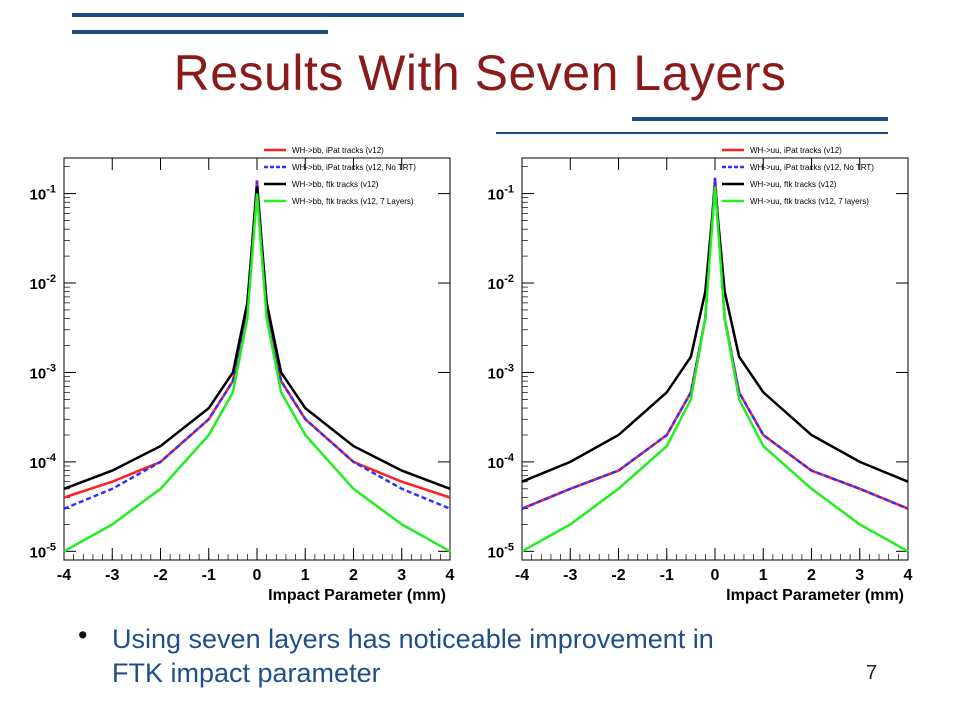  What do you see at coordinates (809, 201) in the screenshot?
I see `legend-label: WH->uu, ftk tracks (v12, 7 layers)` at bounding box center [809, 201].